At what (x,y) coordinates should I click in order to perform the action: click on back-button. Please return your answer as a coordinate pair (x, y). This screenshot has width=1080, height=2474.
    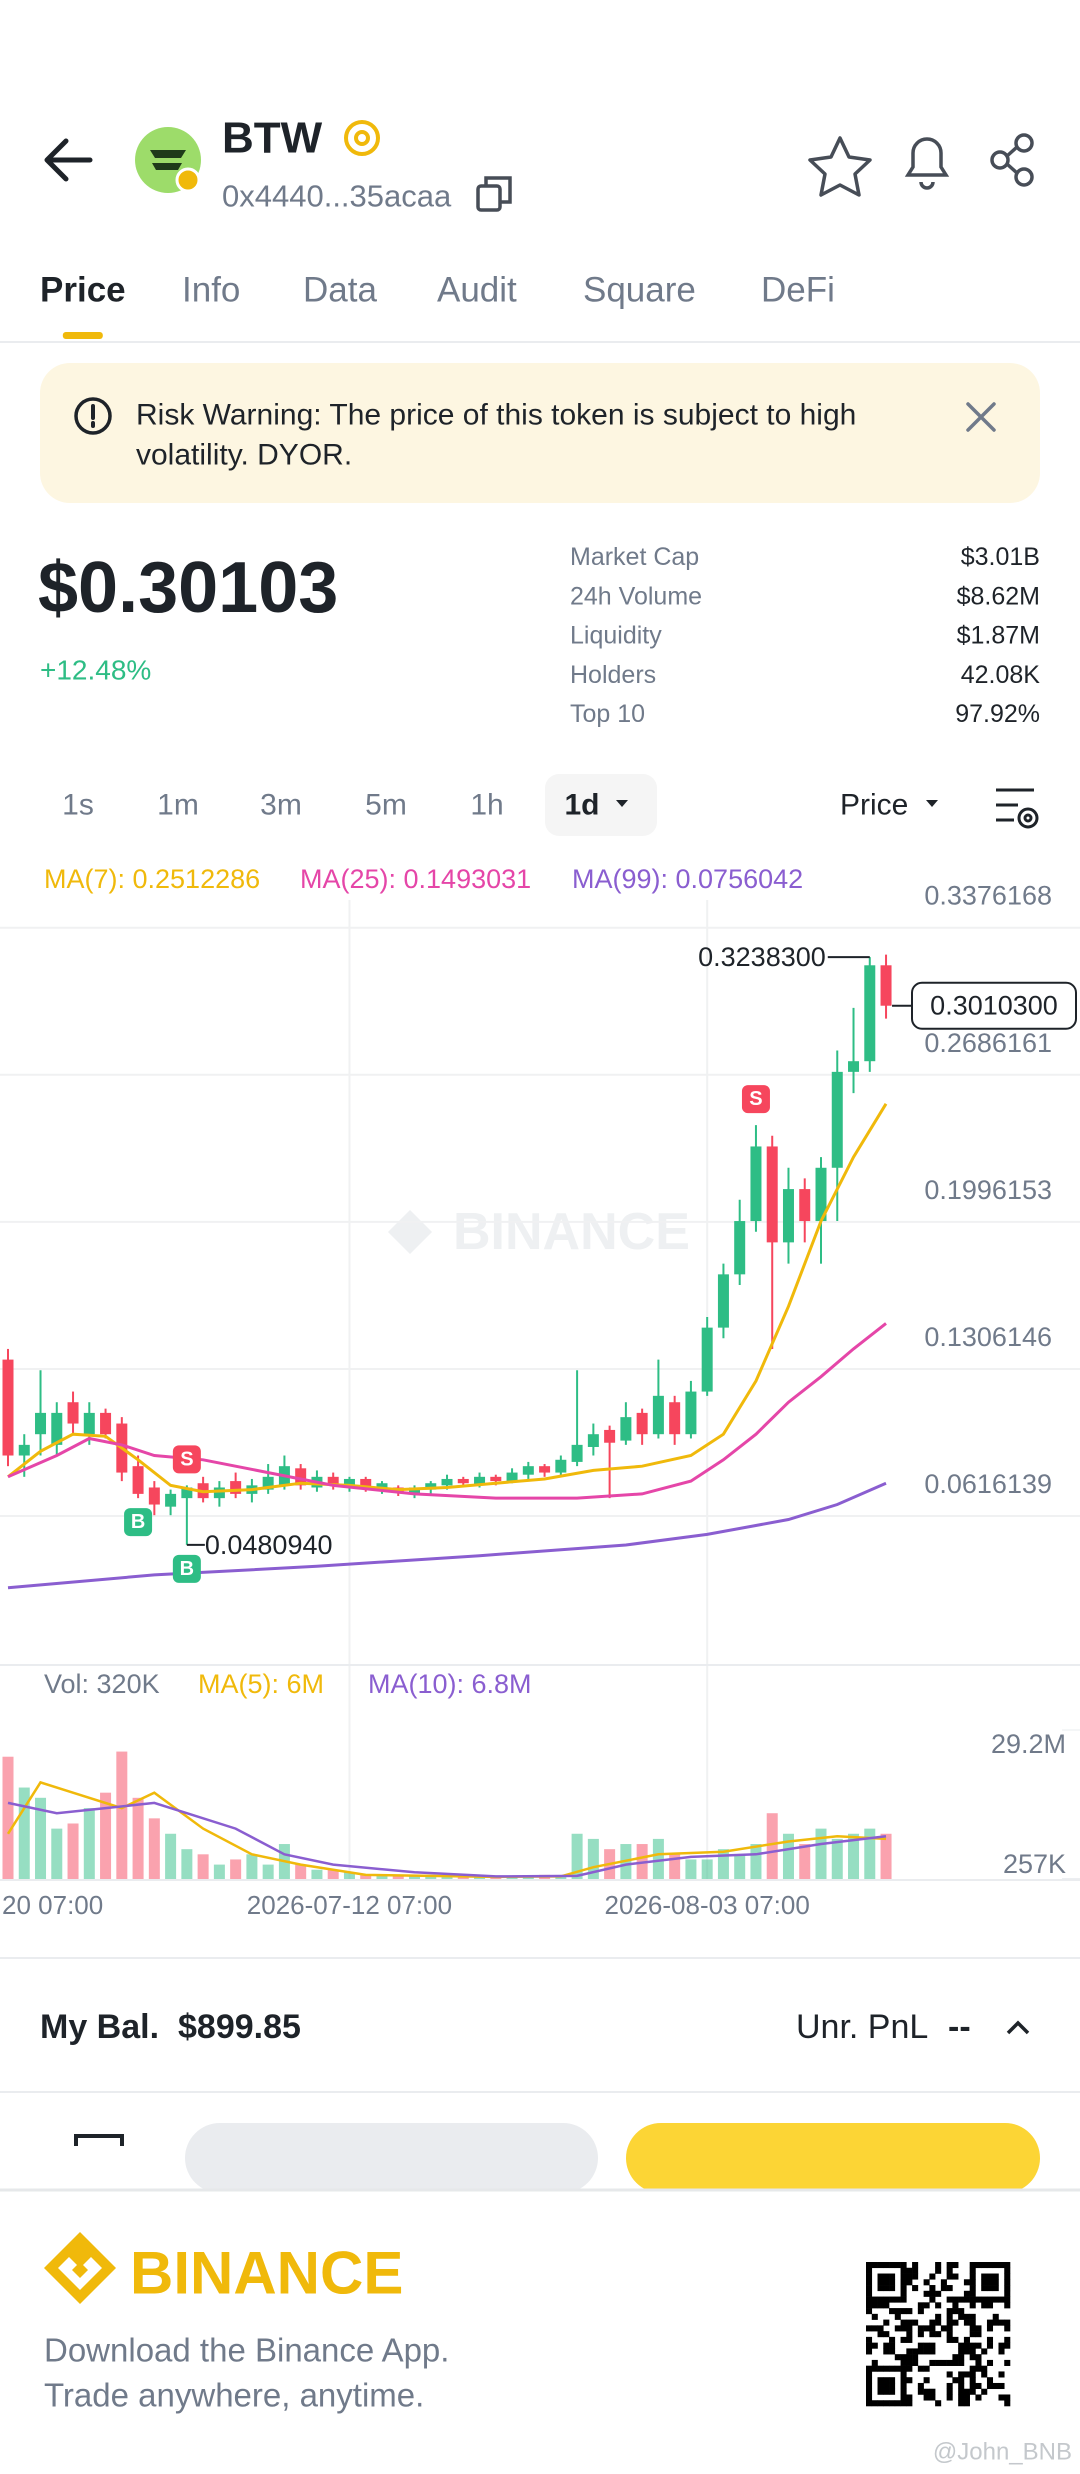
    Looking at the image, I should click on (68, 160).